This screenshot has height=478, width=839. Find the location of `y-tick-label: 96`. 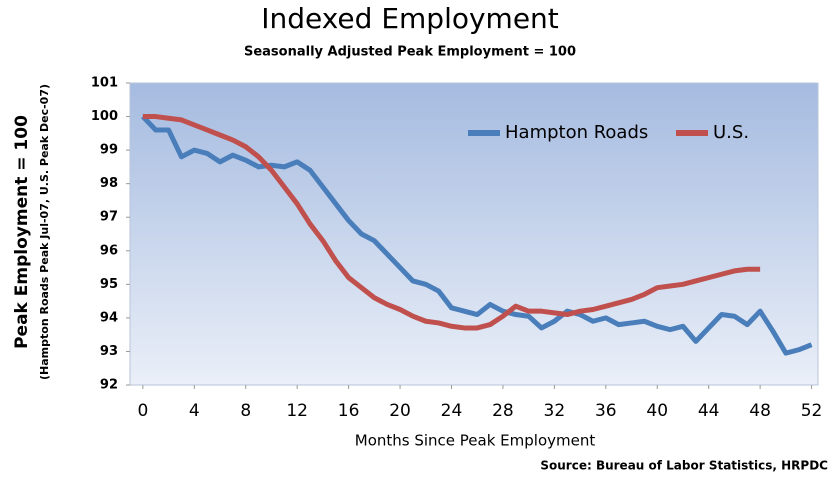

y-tick-label: 96 is located at coordinates (109, 250).